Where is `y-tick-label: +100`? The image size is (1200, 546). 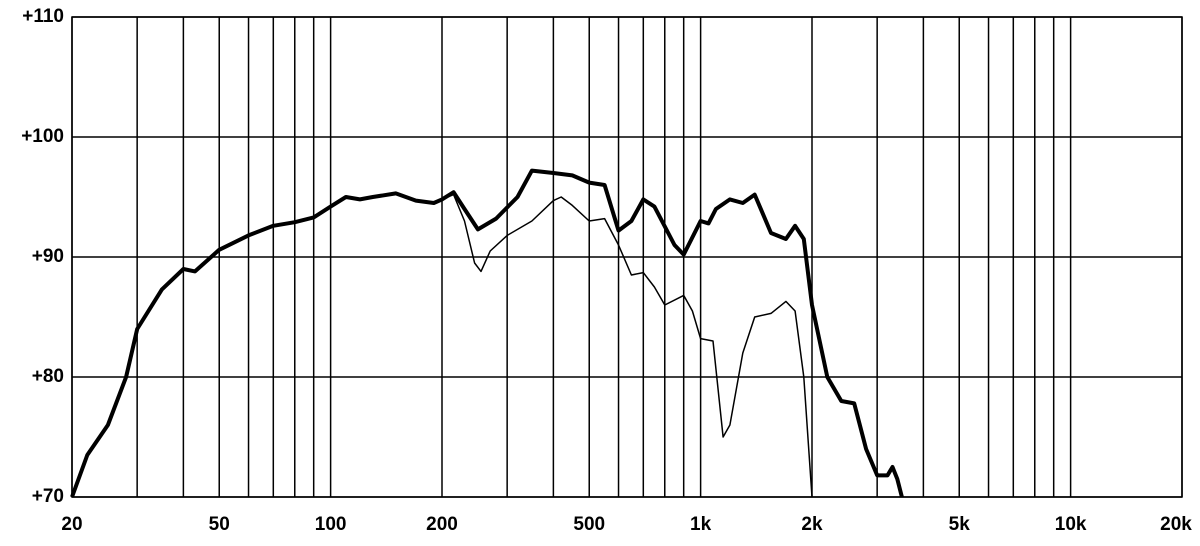
y-tick-label: +100 is located at coordinates (42, 136).